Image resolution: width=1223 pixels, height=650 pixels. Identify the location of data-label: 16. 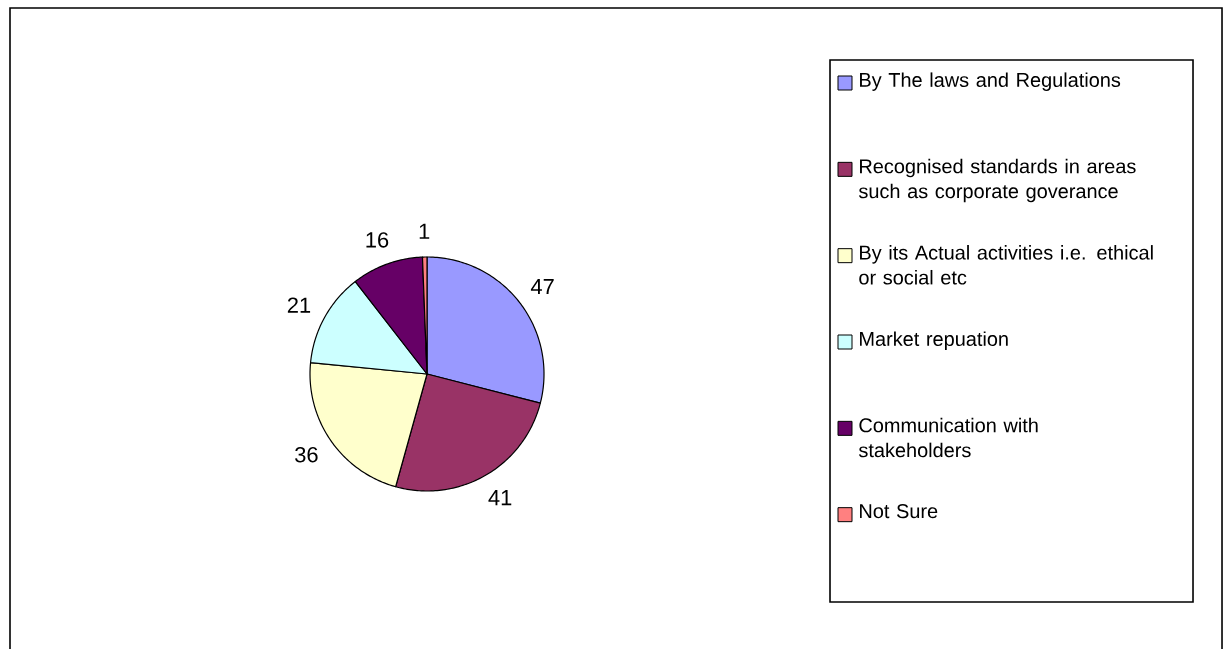
(377, 240).